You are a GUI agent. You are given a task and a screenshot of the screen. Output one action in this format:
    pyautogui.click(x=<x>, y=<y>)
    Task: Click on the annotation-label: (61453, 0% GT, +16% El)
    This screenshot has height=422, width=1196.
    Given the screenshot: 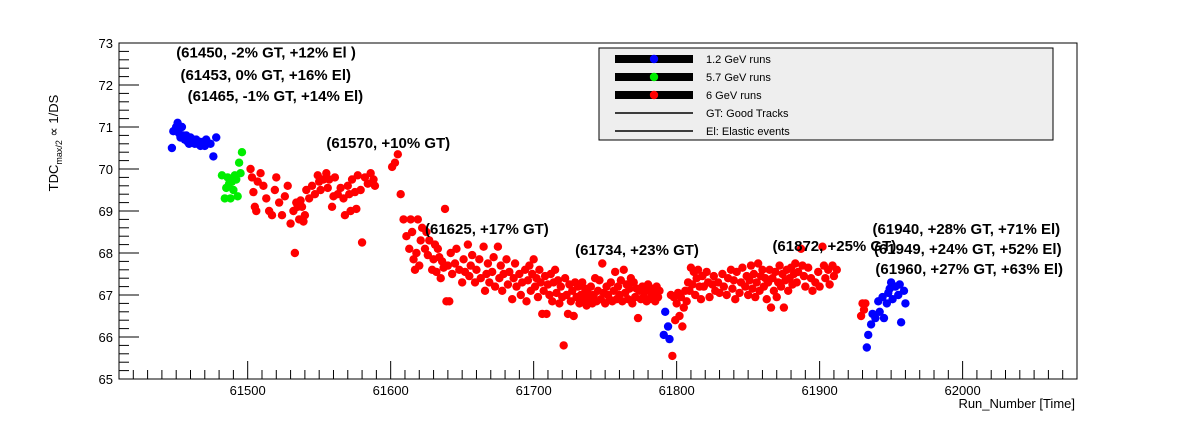 What is the action you would take?
    pyautogui.click(x=265, y=75)
    